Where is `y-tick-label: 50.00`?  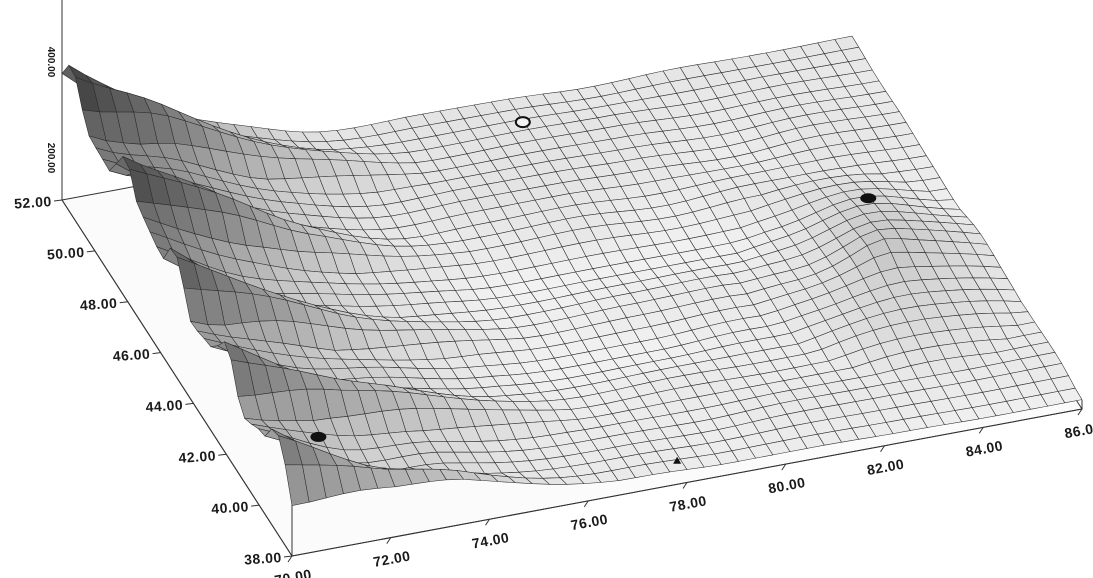 y-tick-label: 50.00 is located at coordinates (65, 253).